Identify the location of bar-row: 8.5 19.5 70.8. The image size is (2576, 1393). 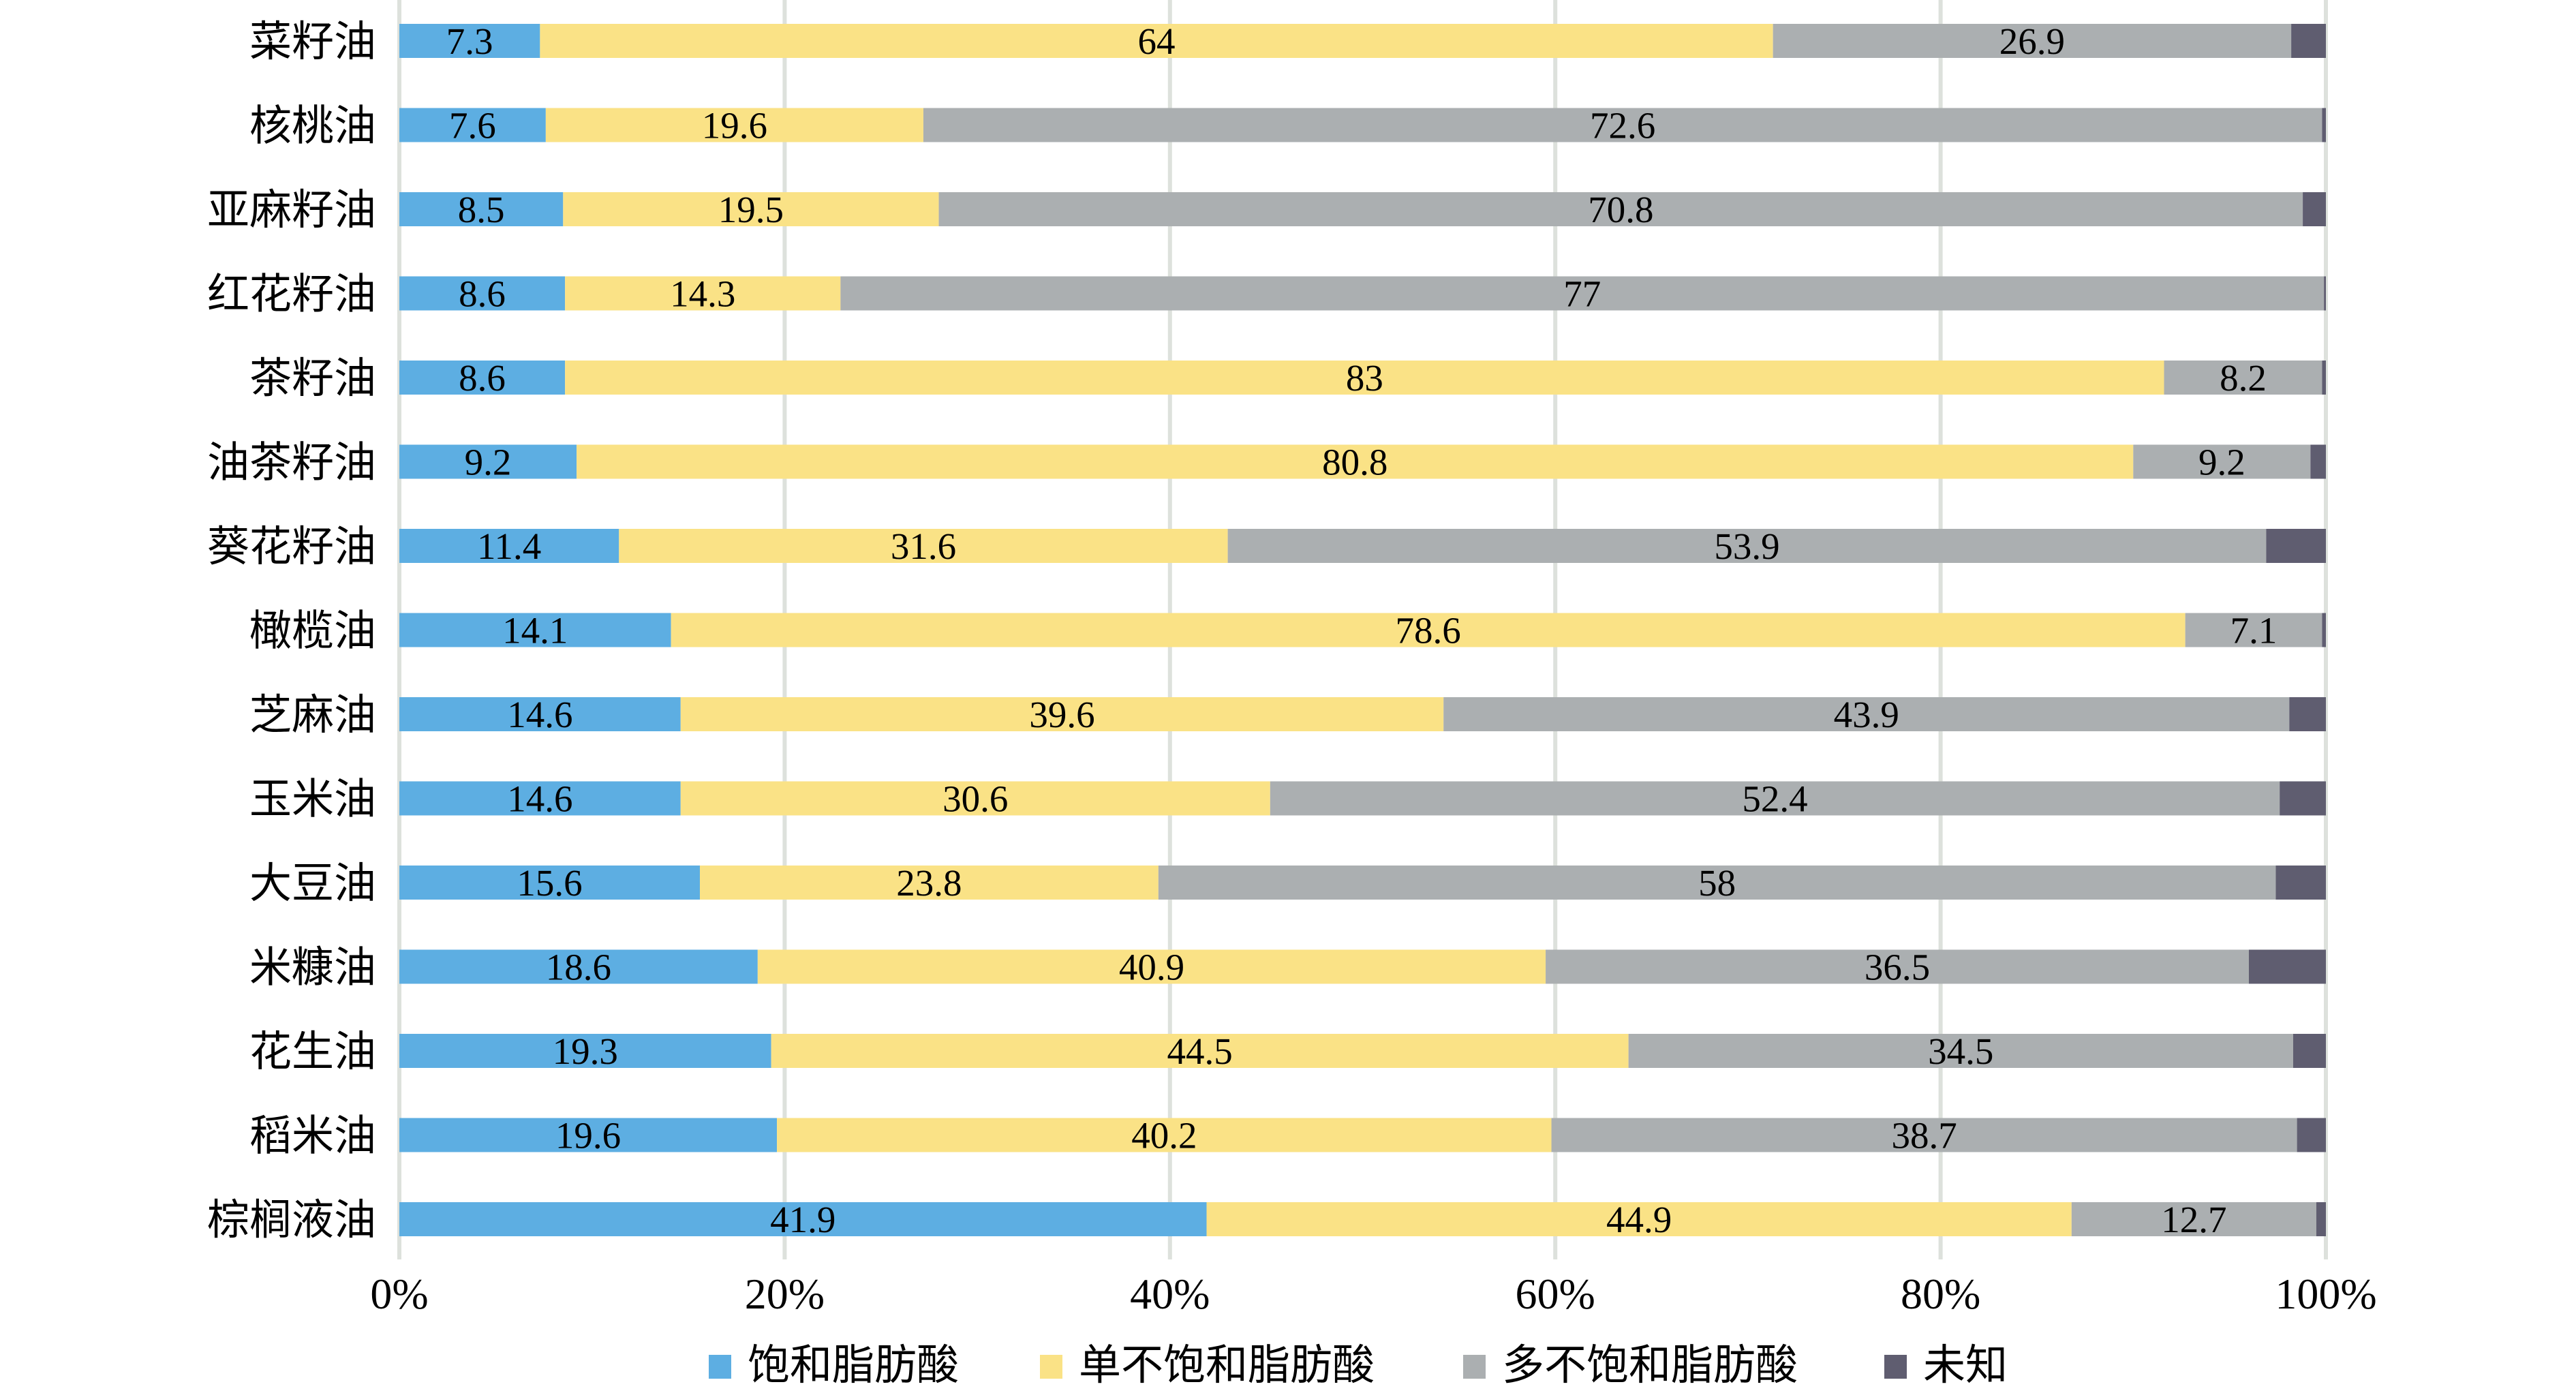
(1362, 209).